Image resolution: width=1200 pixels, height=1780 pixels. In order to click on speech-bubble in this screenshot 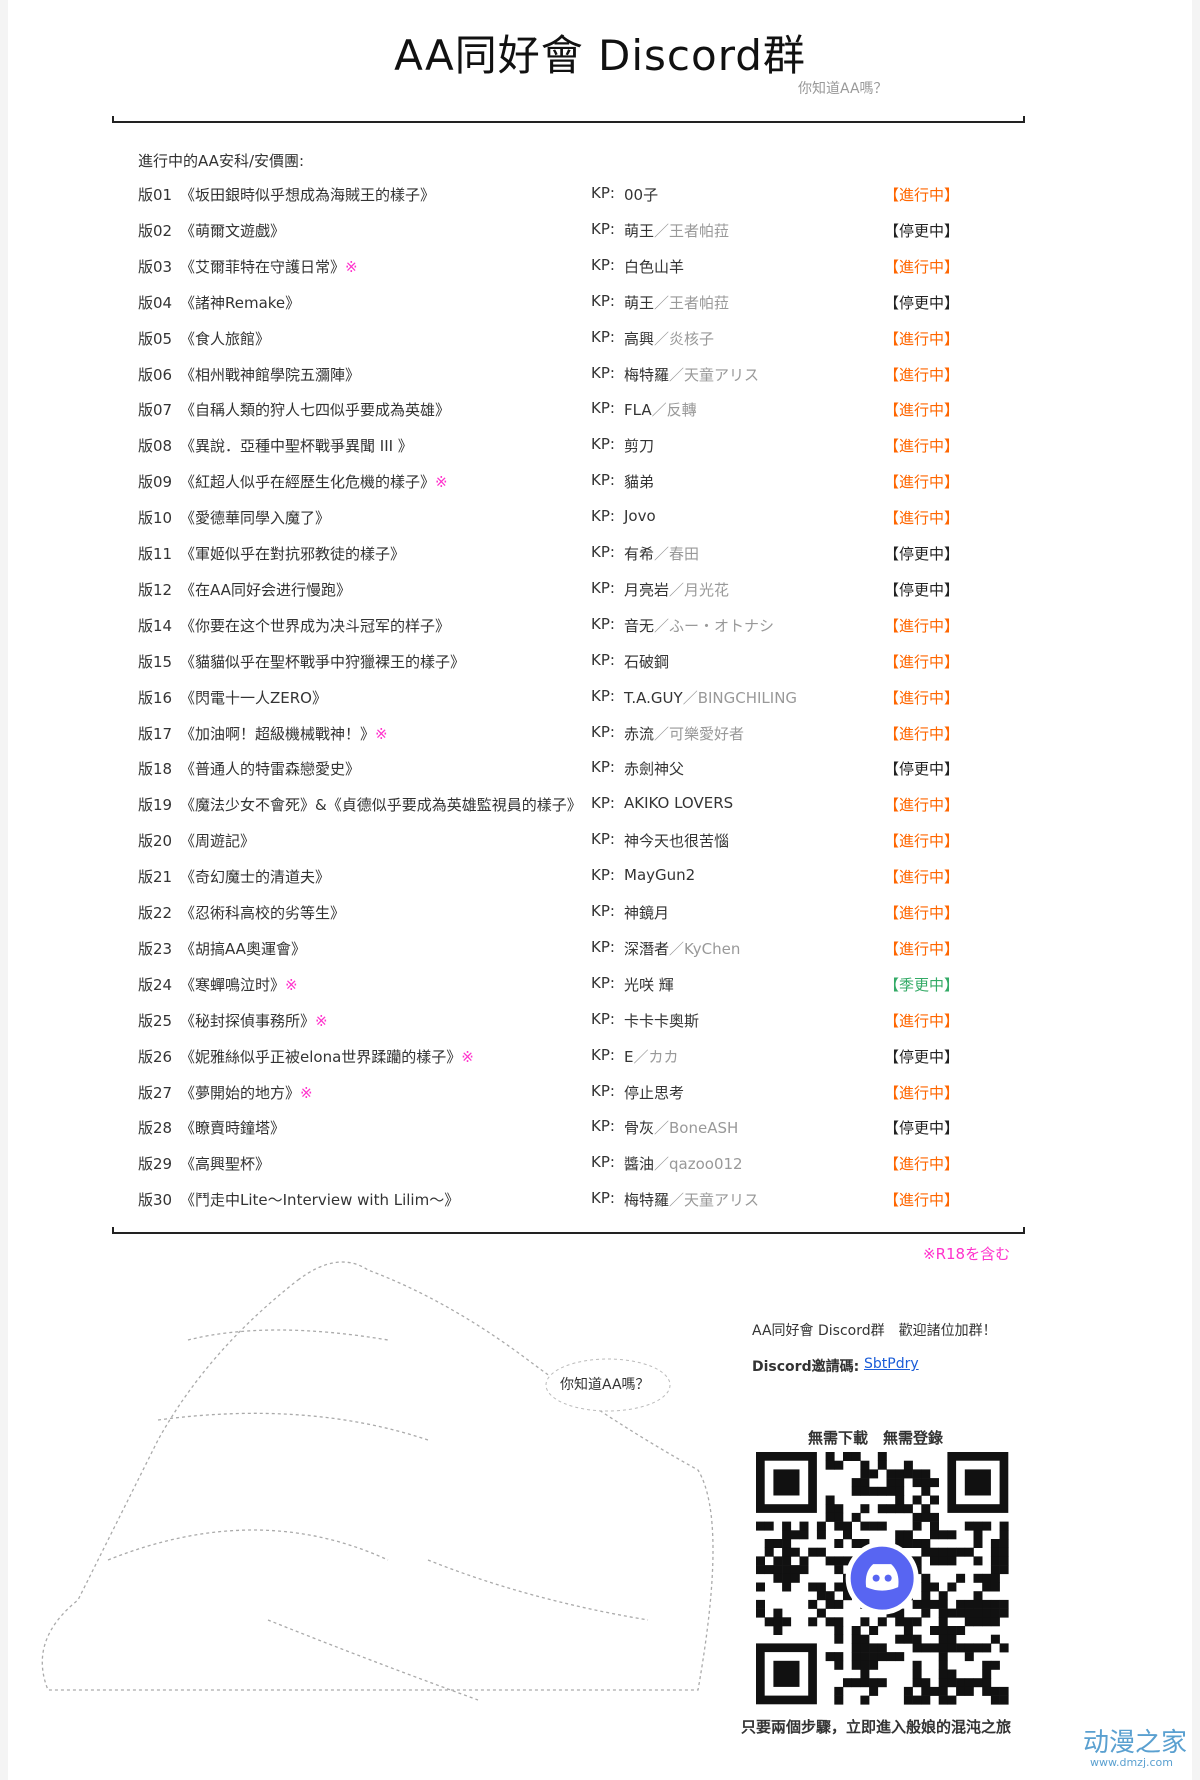, I will do `click(608, 1385)`.